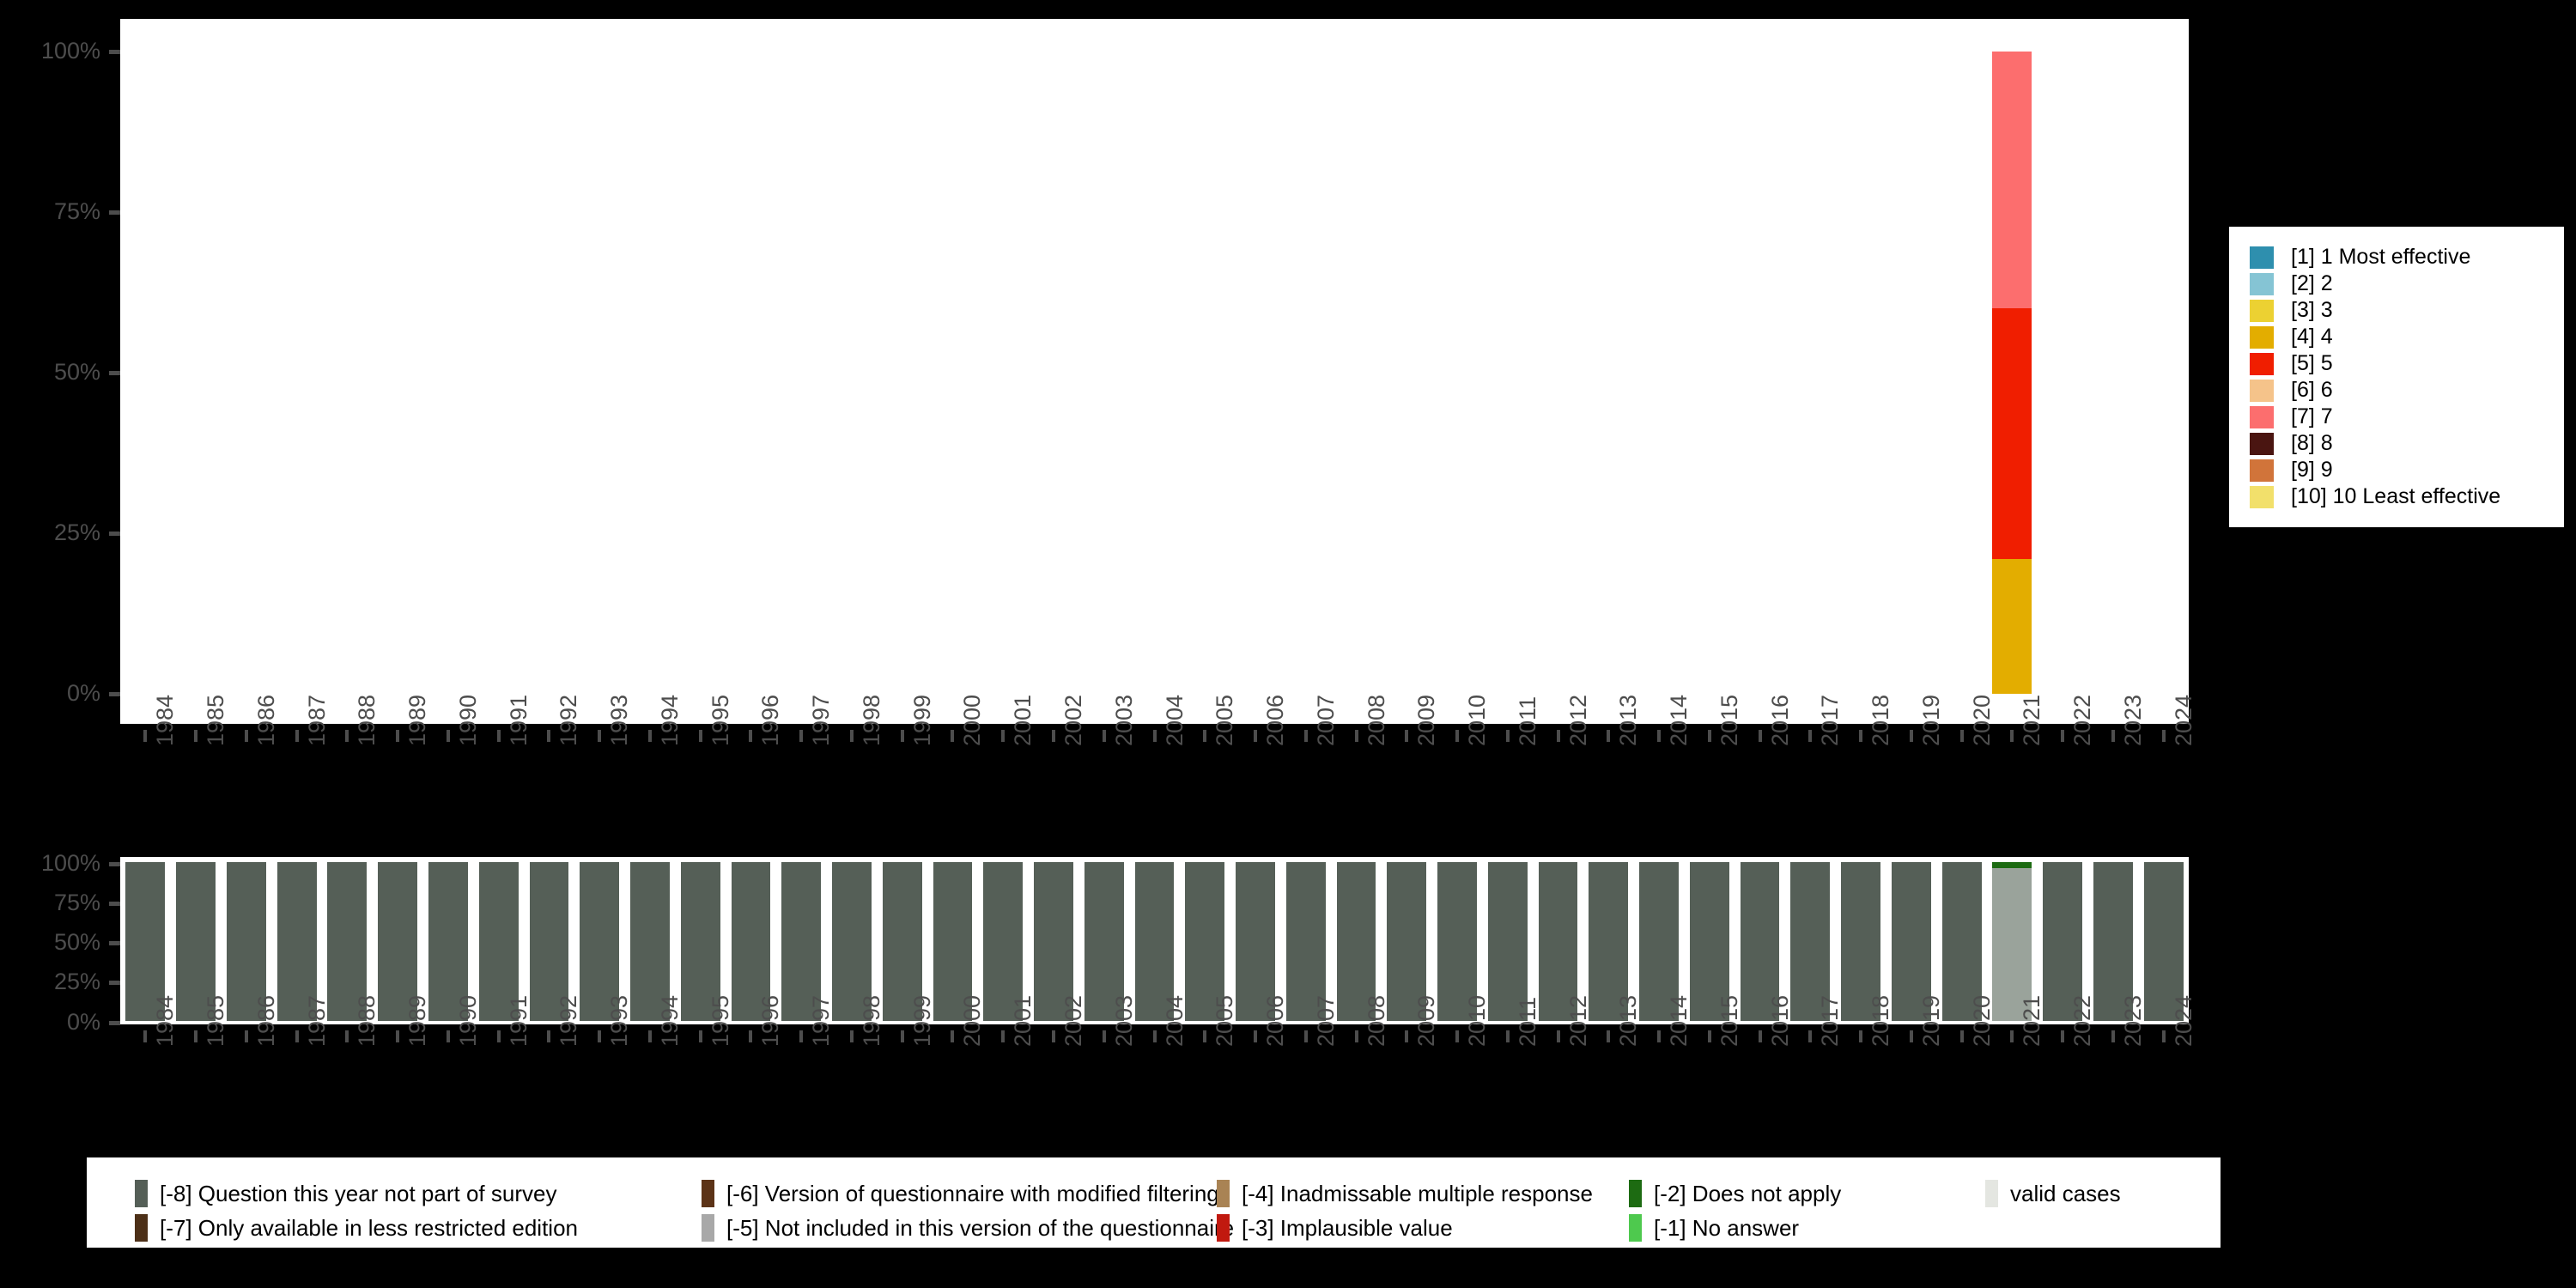  I want to click on valid-values-legend-item: [8] 8, so click(2401, 444).